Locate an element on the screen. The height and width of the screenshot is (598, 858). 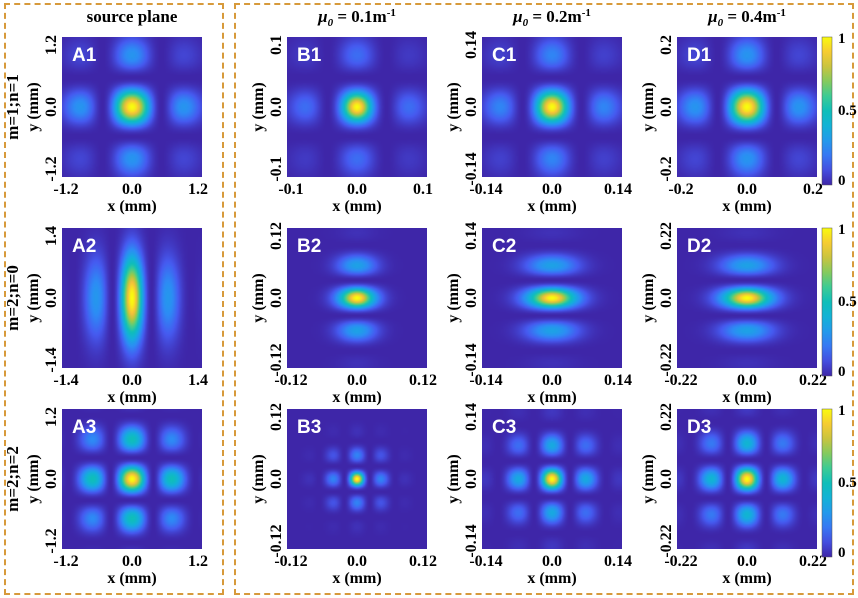
x-tick-label: 1.2 is located at coordinates (198, 189).